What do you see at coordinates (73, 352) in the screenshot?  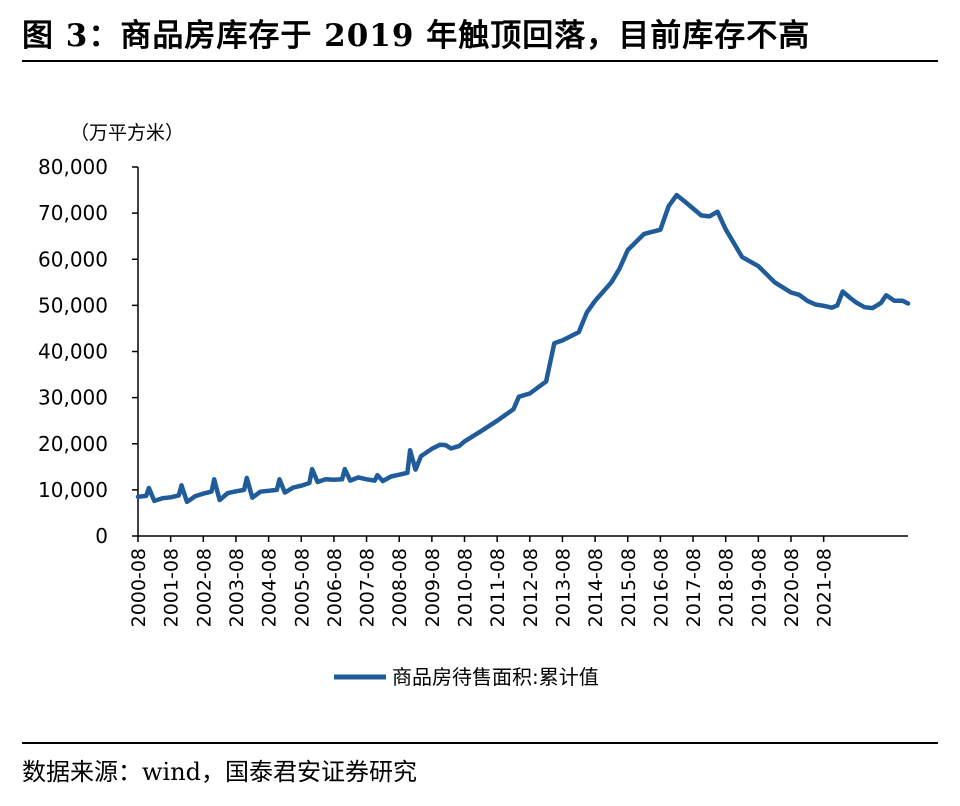 I see `y-tick-label: 40,000` at bounding box center [73, 352].